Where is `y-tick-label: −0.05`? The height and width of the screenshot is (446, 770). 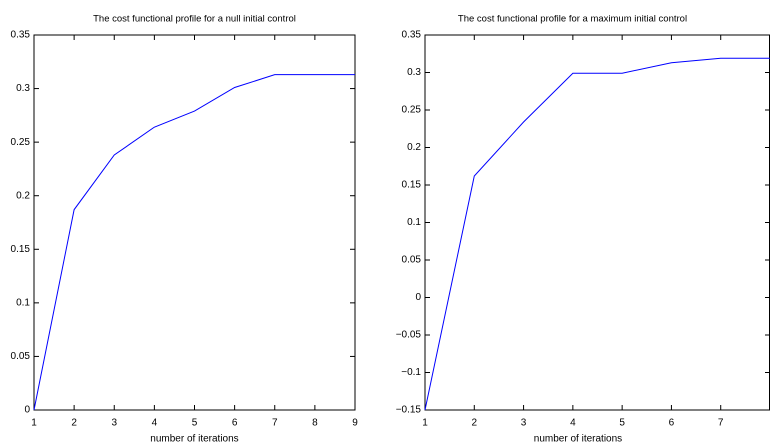 y-tick-label: −0.05 is located at coordinates (409, 335).